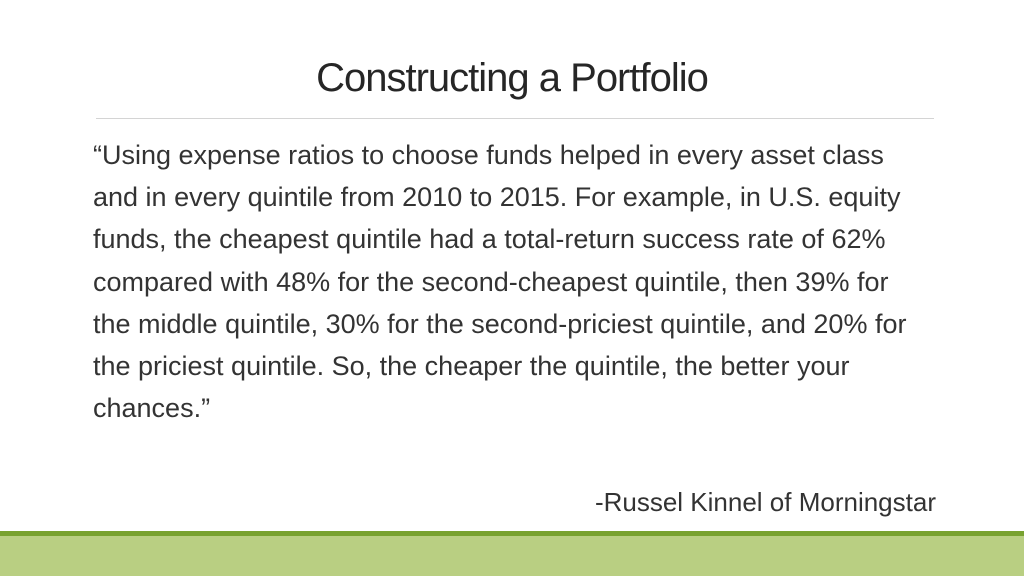 This screenshot has height=576, width=1024. Describe the element at coordinates (512, 78) in the screenshot. I see `slide-title: Constructing a Portfolio` at that location.